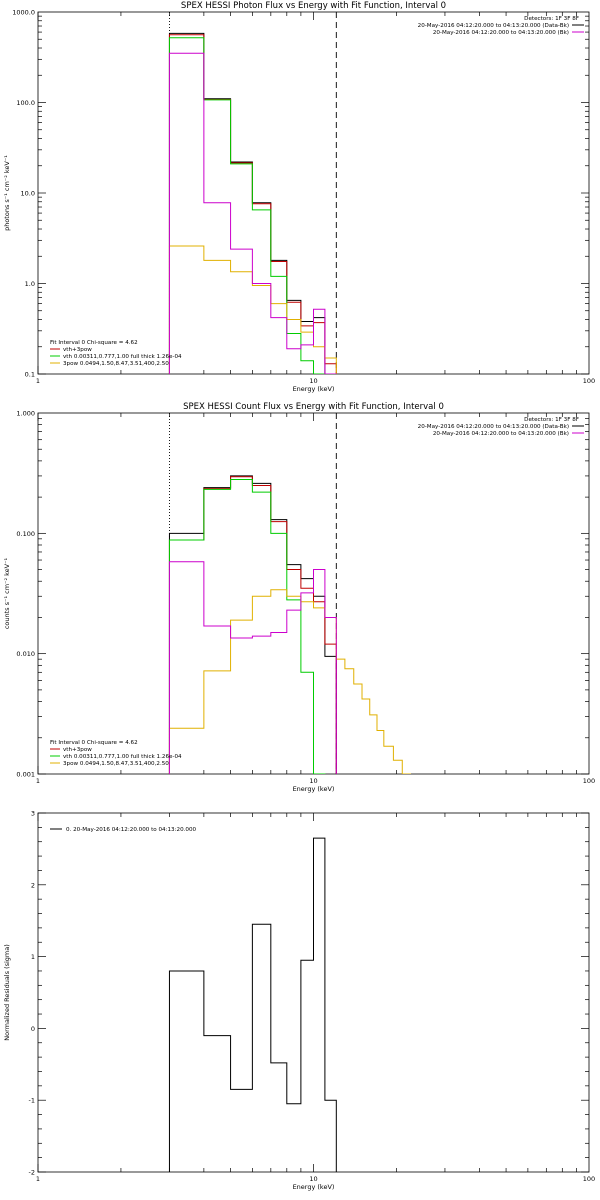  I want to click on y-tick-label: 0.100, so click(25, 534).